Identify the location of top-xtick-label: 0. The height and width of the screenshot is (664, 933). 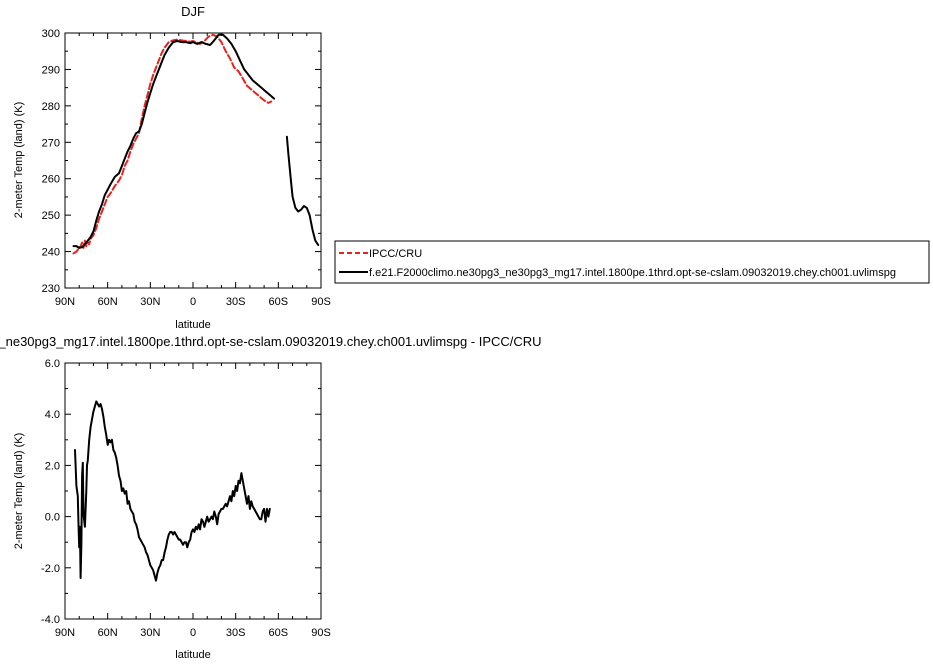
(193, 302).